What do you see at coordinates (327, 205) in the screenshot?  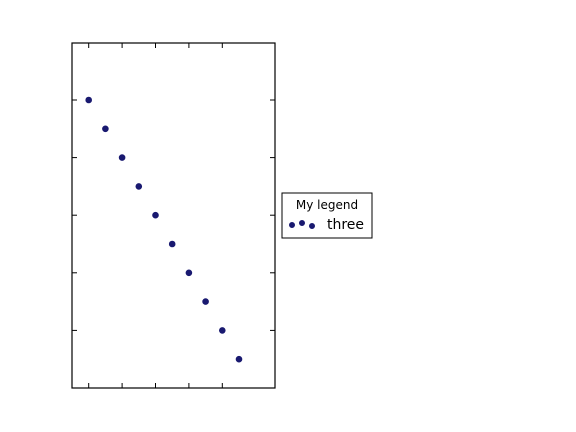 I see `legend-title: My legend` at bounding box center [327, 205].